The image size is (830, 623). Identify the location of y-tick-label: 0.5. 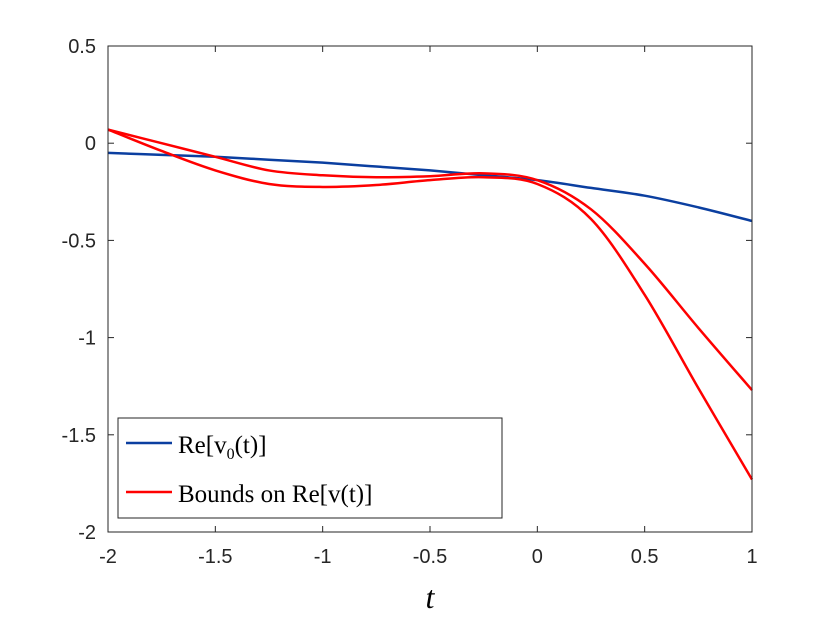
(82, 47).